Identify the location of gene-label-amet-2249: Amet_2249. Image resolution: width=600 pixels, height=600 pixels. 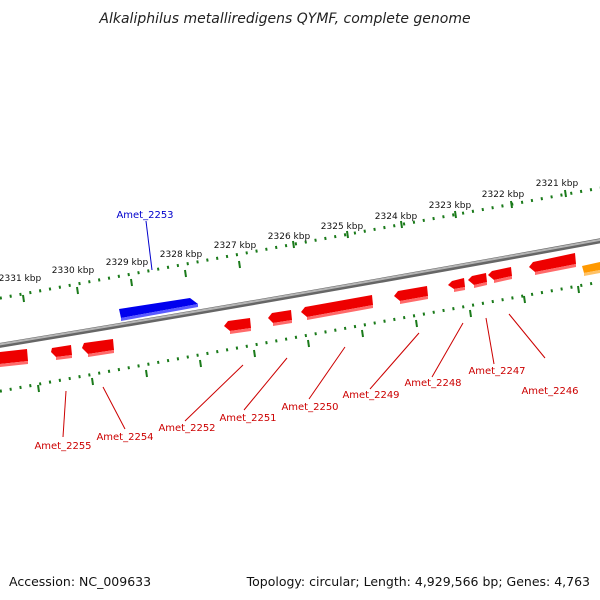
(370, 395).